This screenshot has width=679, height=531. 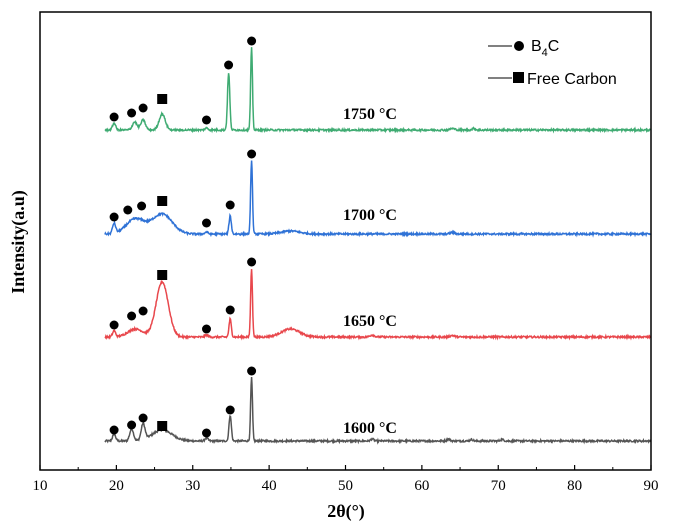 I want to click on x-tick-label: 70, so click(x=498, y=486).